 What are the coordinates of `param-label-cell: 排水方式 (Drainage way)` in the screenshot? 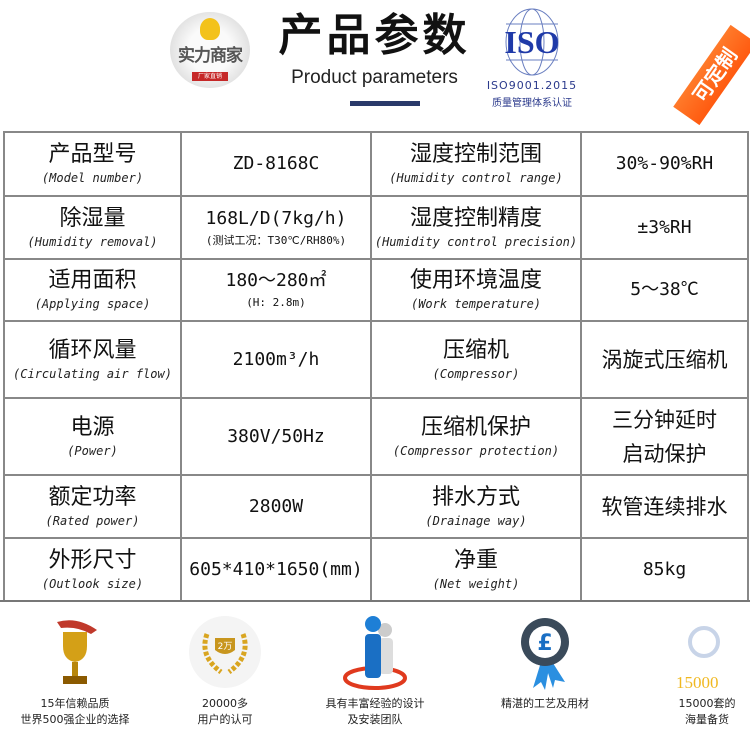 It's located at (476, 506).